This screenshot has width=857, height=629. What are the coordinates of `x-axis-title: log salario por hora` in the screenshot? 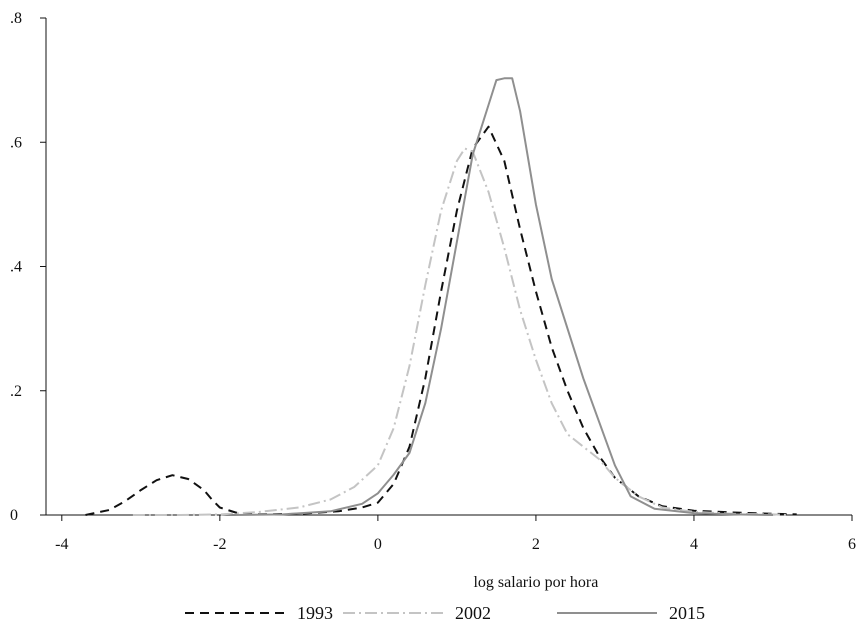 It's located at (535, 582).